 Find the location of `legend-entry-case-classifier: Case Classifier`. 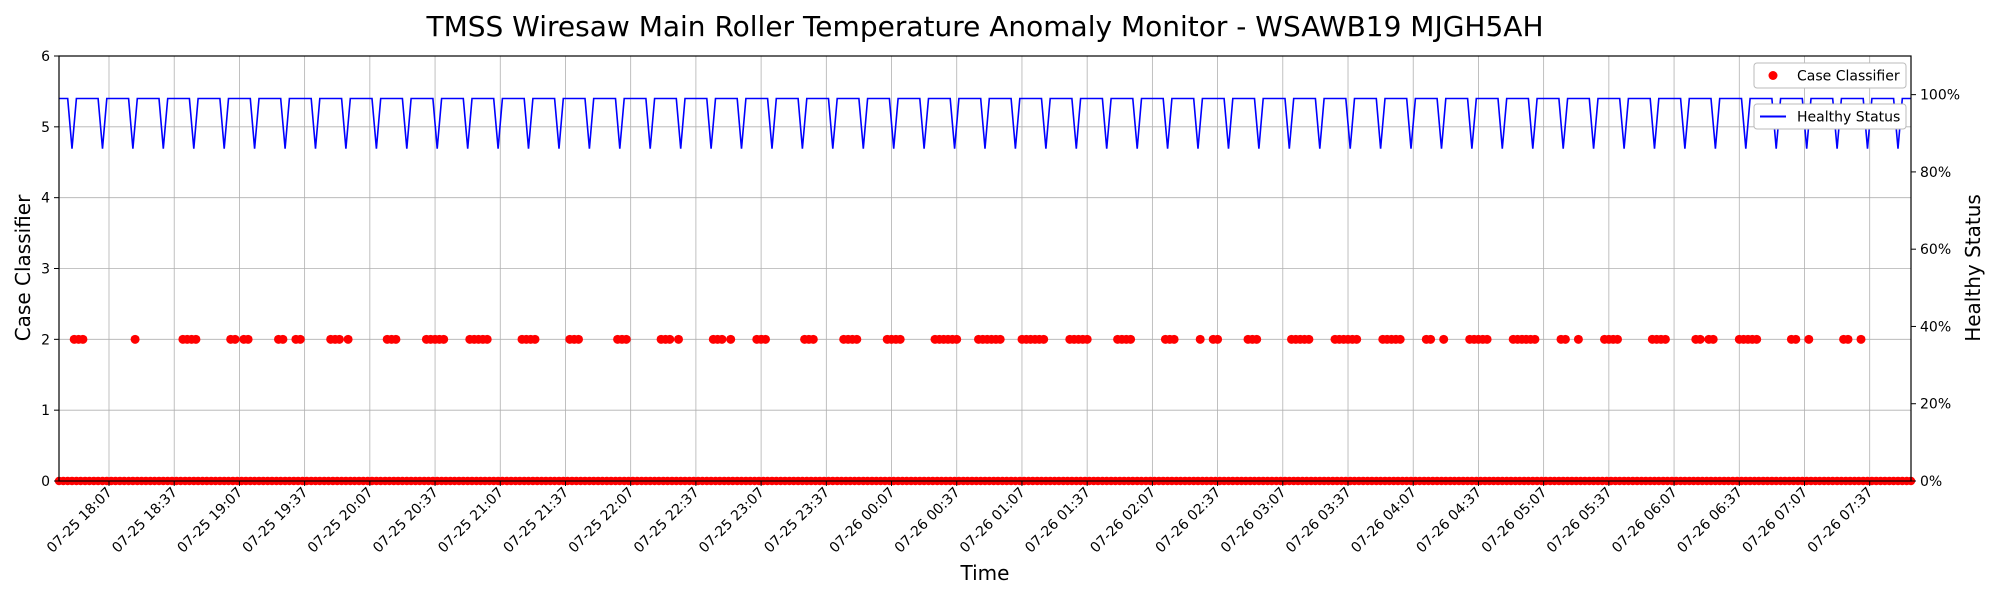

legend-entry-case-classifier: Case Classifier is located at coordinates (1830, 75).